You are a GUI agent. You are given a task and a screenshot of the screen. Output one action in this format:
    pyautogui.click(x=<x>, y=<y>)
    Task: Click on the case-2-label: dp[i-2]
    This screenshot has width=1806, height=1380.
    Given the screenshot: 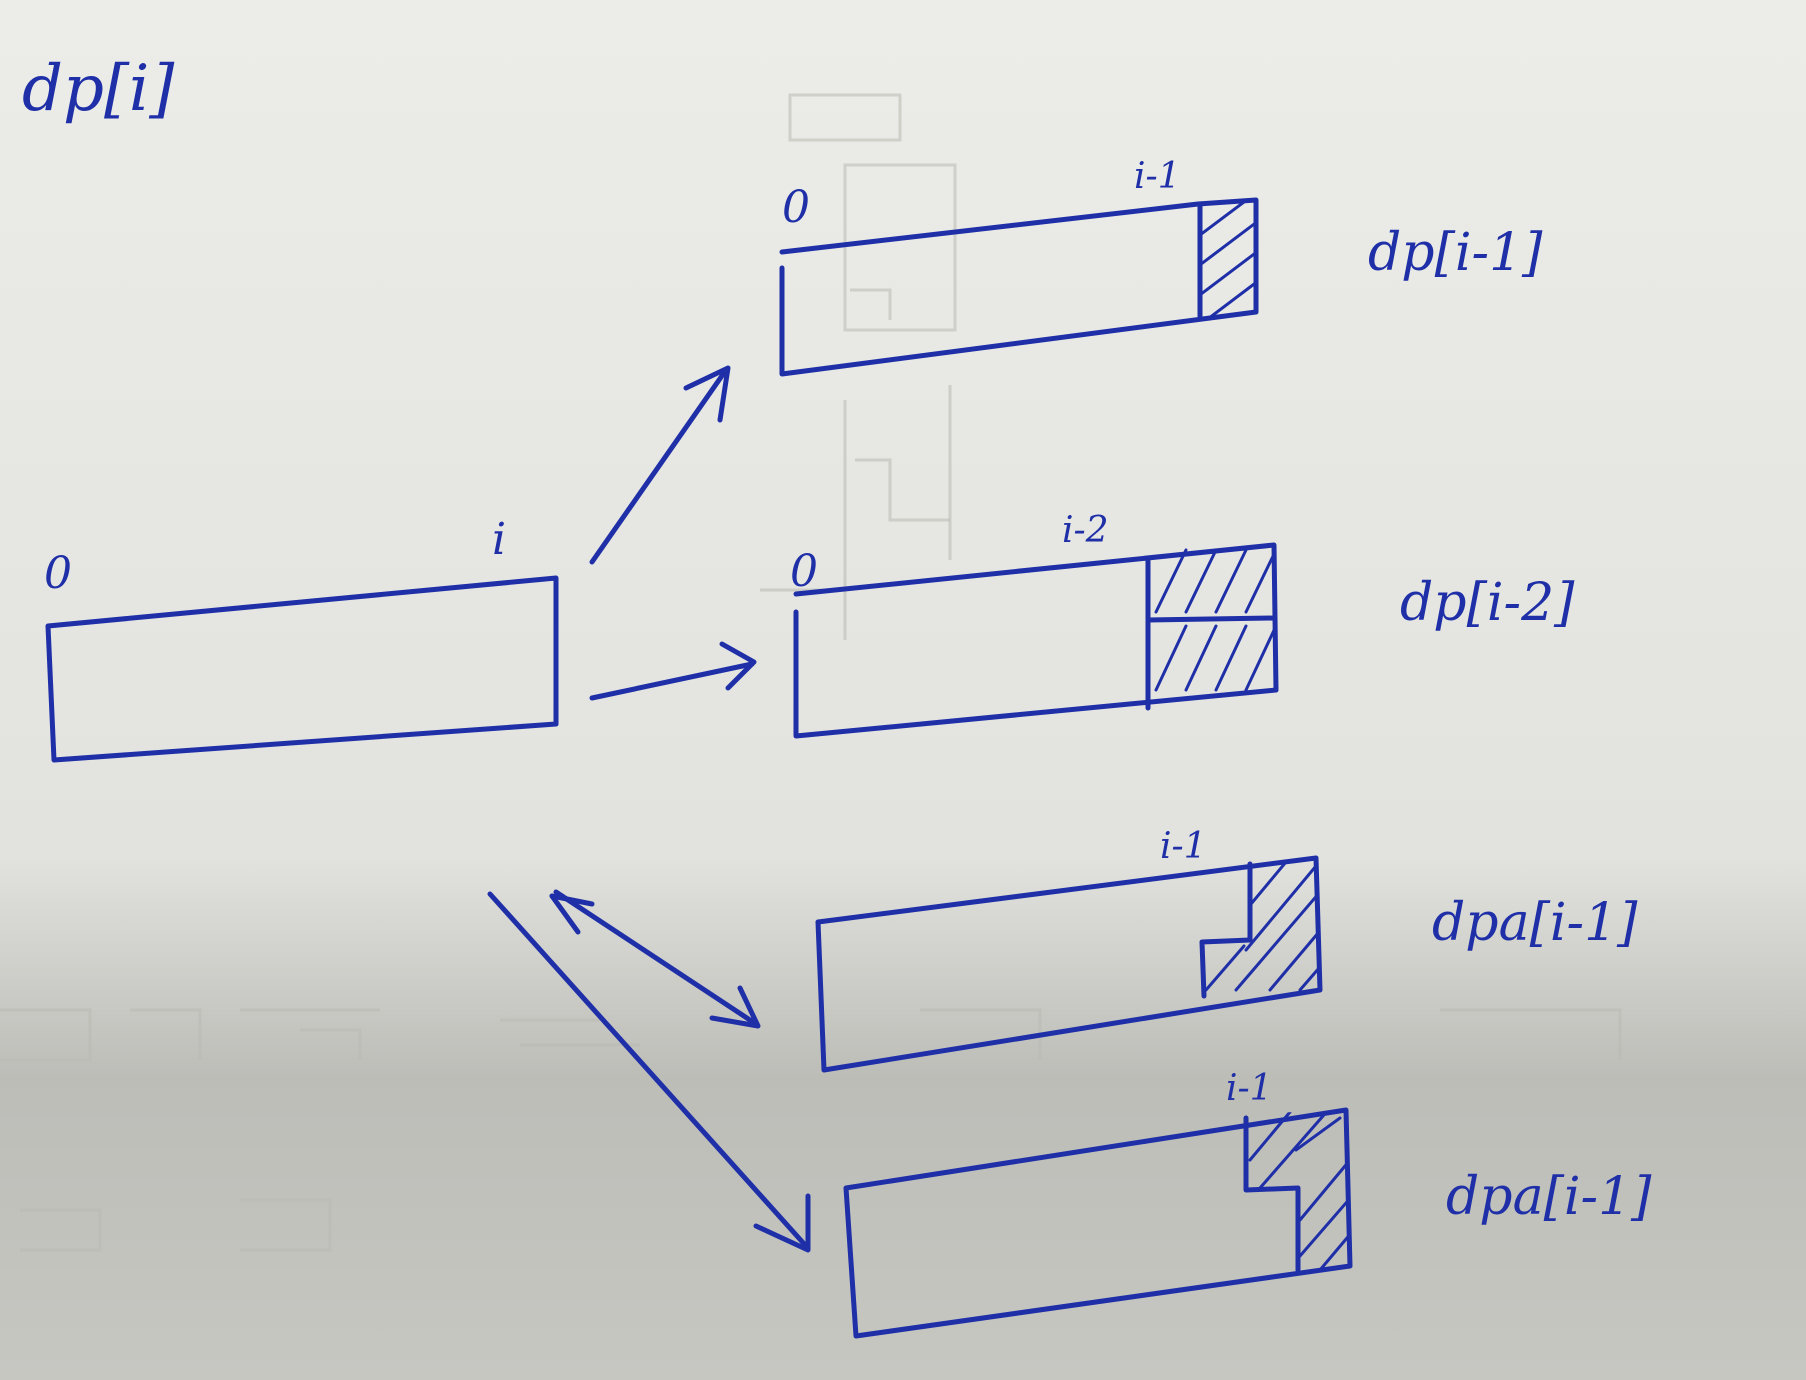 What is the action you would take?
    pyautogui.click(x=1487, y=603)
    